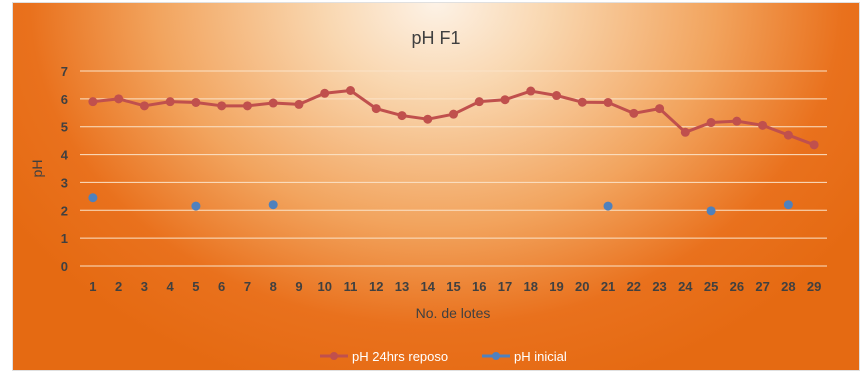 The width and height of the screenshot is (862, 379). Describe the element at coordinates (711, 286) in the screenshot. I see `x-tick-label: 25` at that location.